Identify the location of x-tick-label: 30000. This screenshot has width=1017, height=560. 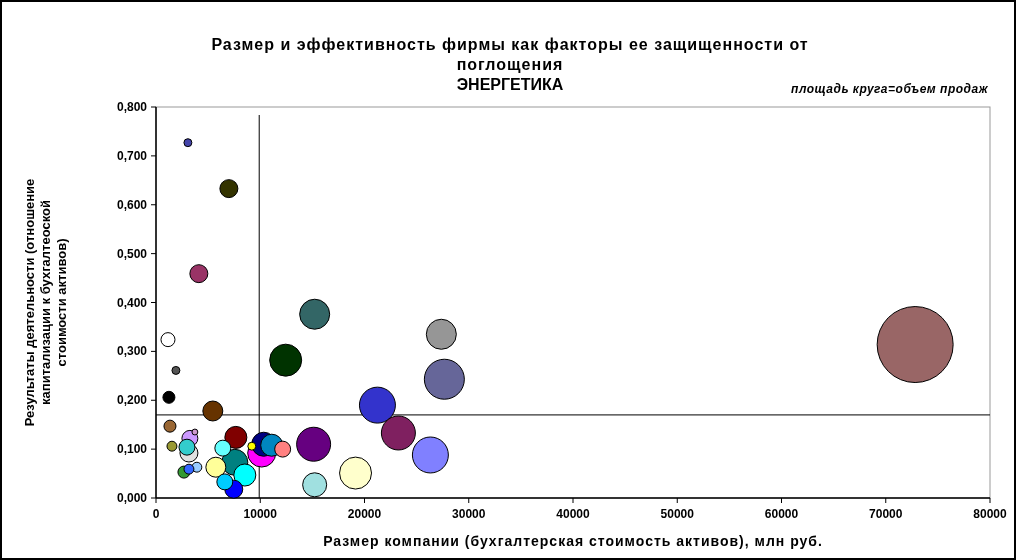
(469, 514).